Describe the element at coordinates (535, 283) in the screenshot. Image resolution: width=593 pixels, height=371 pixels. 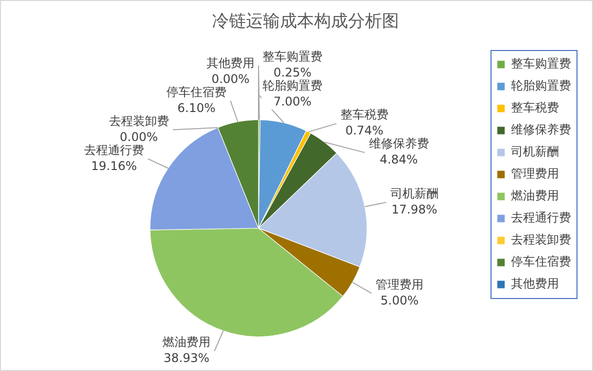
I see `legend-label: 其他费用` at that location.